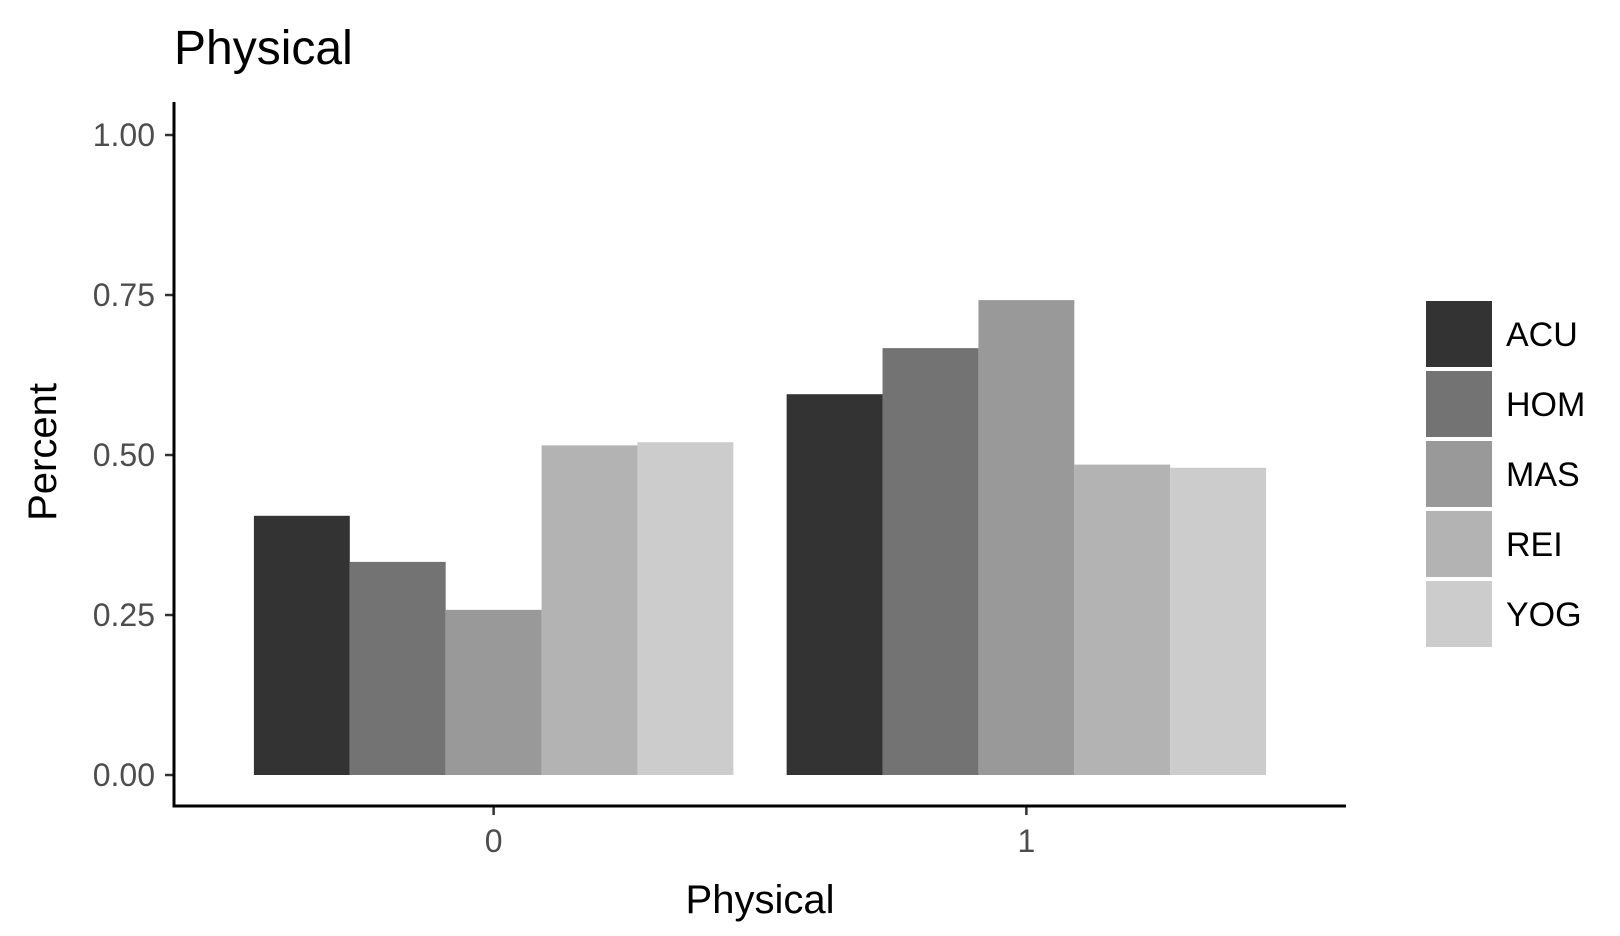  I want to click on legend-label-yog: YOG, so click(1544, 615).